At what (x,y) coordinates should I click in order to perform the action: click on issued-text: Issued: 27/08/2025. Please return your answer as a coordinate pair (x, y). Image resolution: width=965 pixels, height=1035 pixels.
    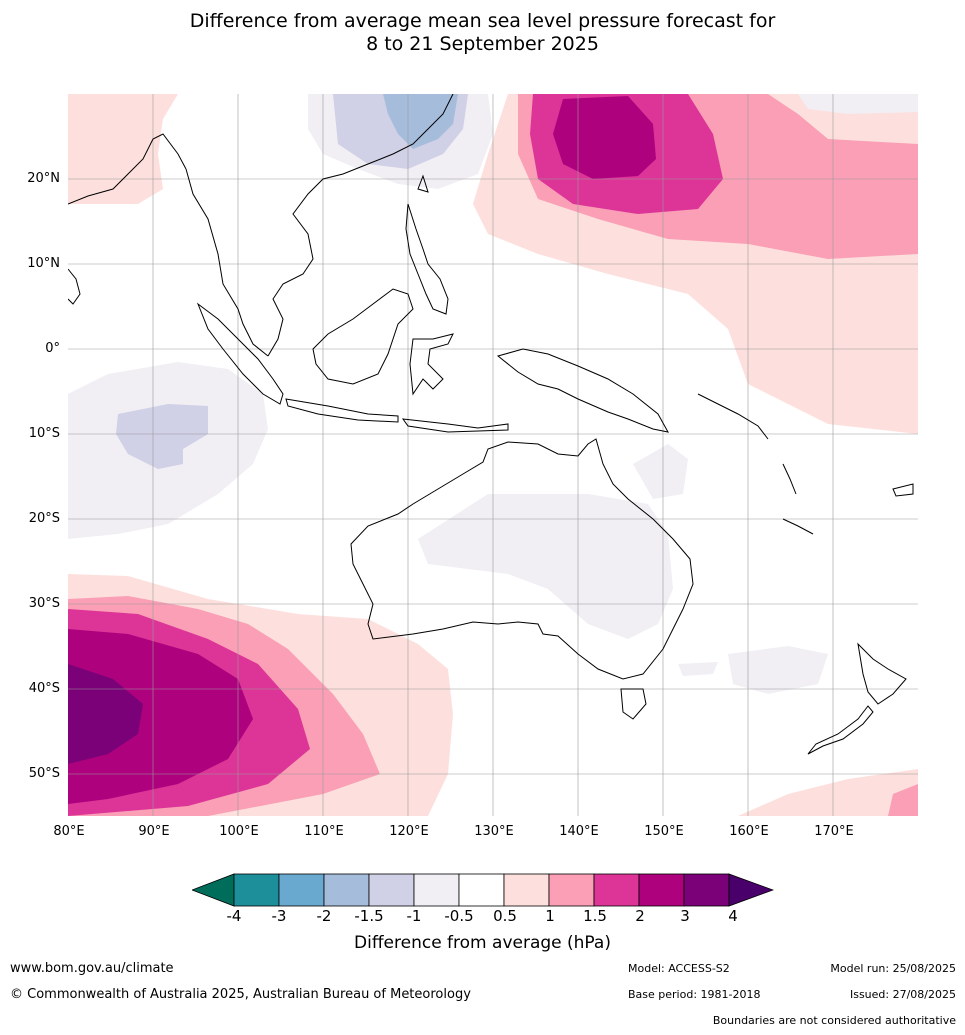
    Looking at the image, I should click on (902, 994).